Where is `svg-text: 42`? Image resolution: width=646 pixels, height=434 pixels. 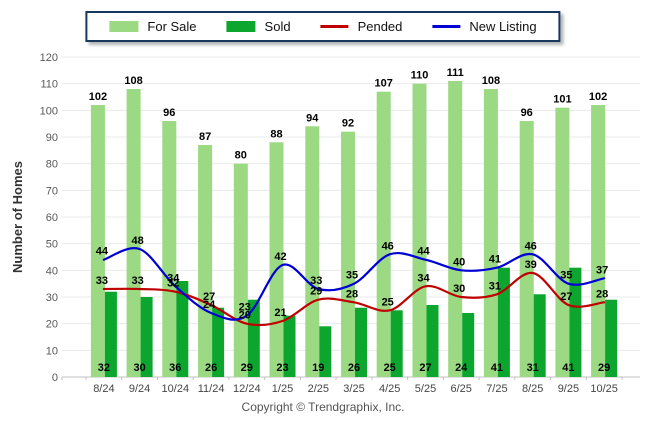 svg-text: 42 is located at coordinates (280, 257).